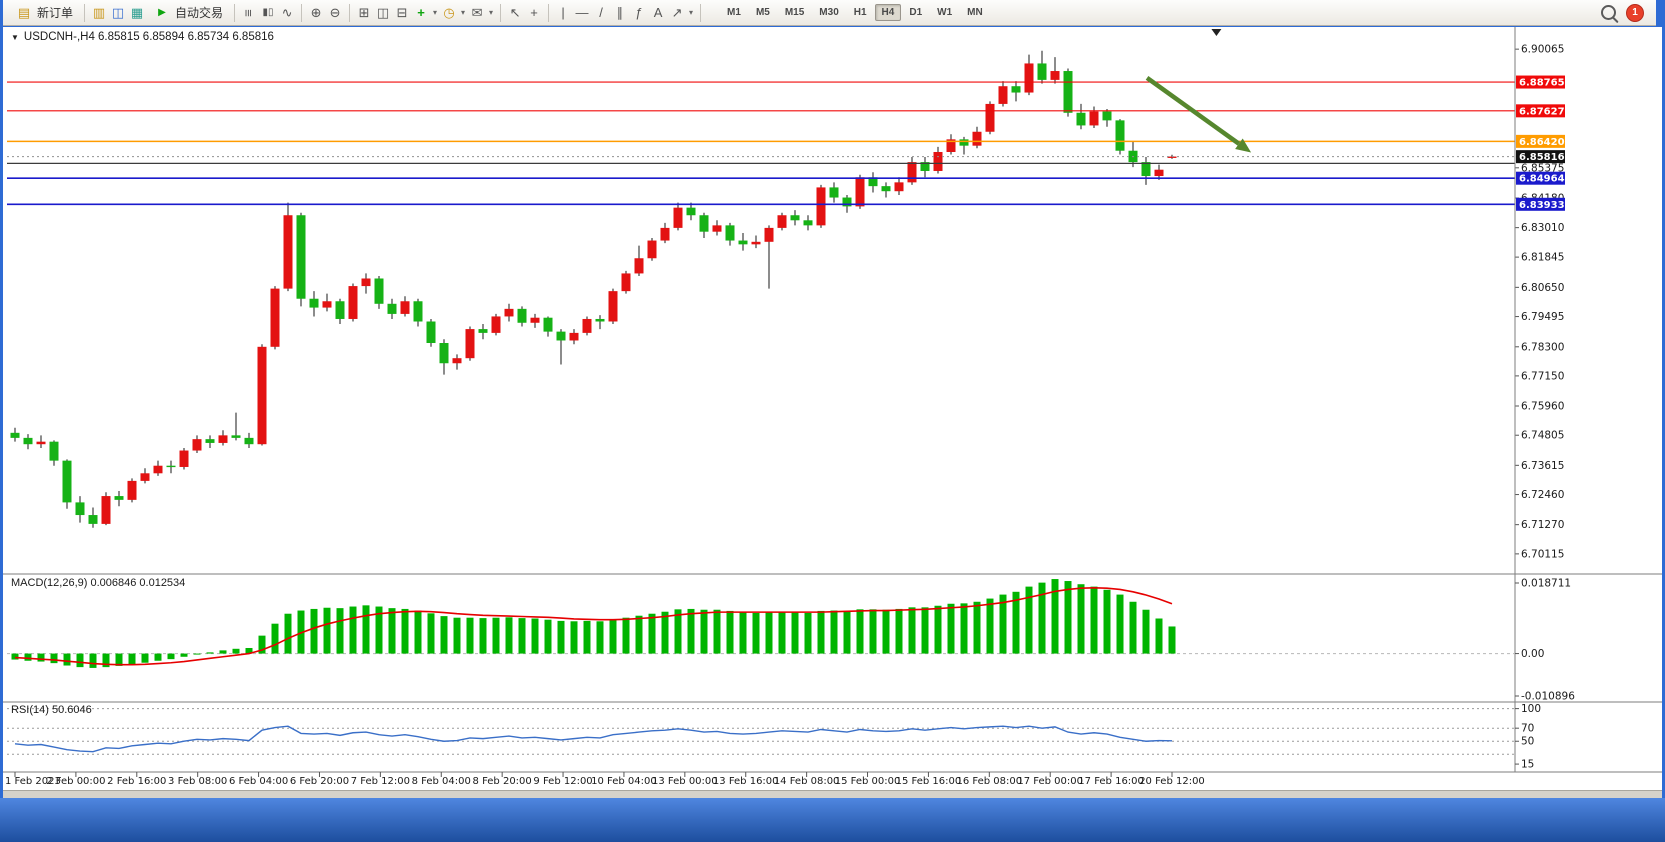 The image size is (1665, 842). I want to click on templates-icon: ✉, so click(477, 12).